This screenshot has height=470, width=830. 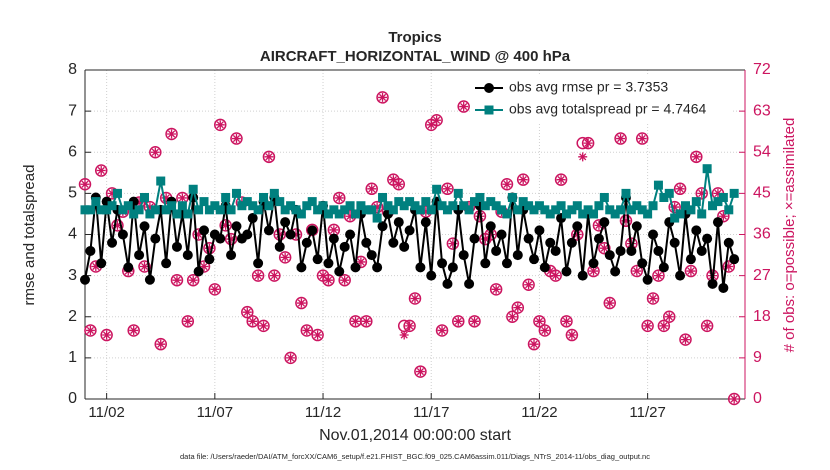 I want to click on y-tick-label: 8, so click(x=72, y=69).